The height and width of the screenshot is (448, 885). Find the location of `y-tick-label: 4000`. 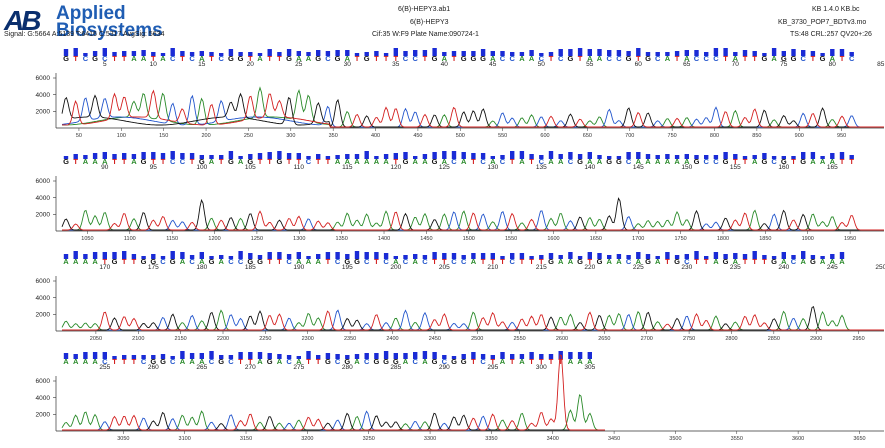

y-tick-label: 4000 is located at coordinates (43, 298).